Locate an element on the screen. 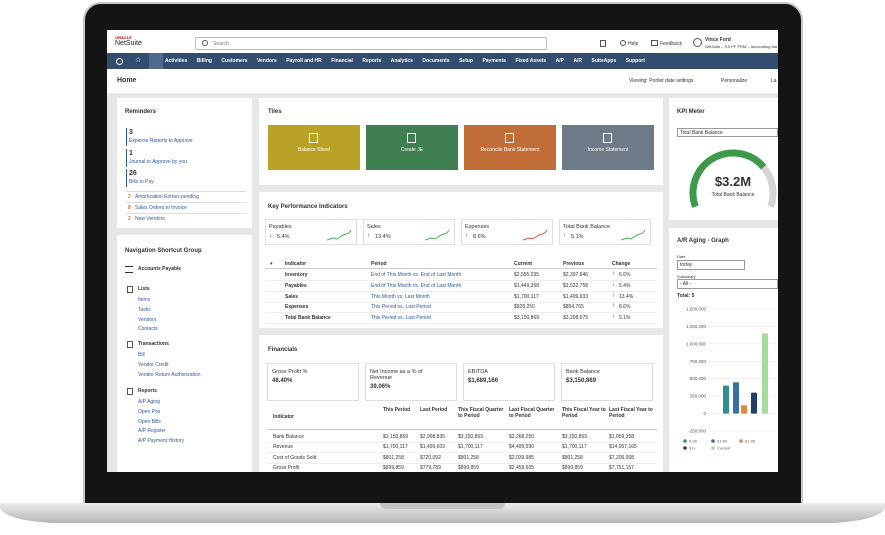 This screenshot has width=885, height=535. nav-item: Reports is located at coordinates (372, 61).